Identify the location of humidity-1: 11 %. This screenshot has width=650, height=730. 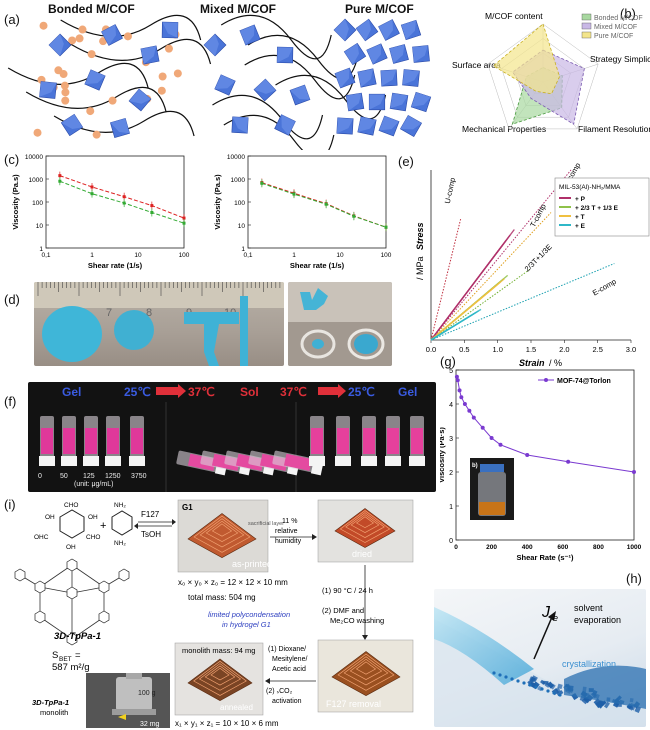
(289, 521).